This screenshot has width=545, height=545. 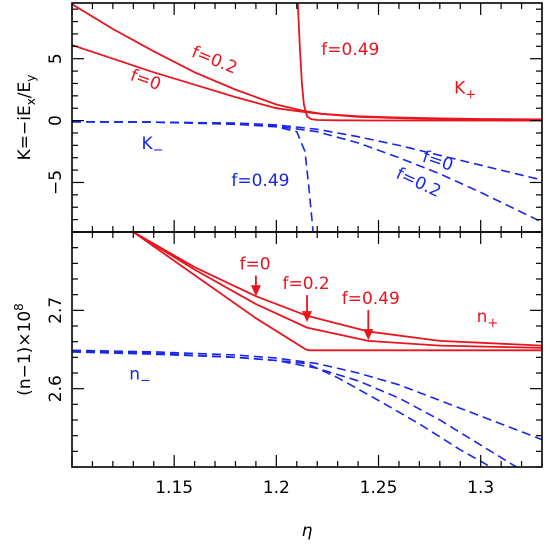 I want to click on x-tick-label: 1.2, so click(x=276, y=488).